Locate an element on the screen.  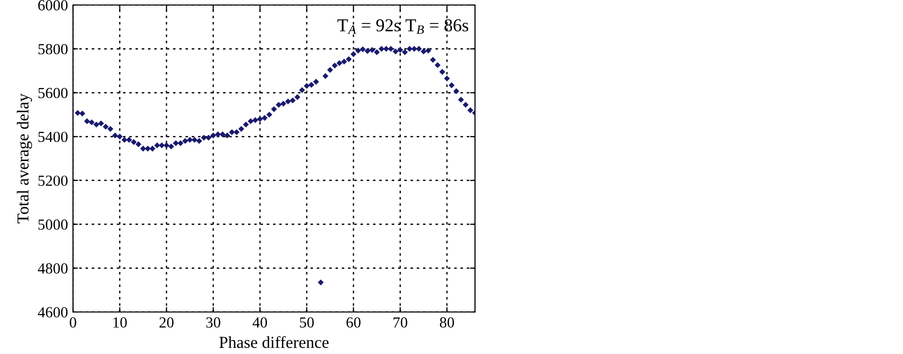
y-axis-title: Total average delay is located at coordinates (24, 158).